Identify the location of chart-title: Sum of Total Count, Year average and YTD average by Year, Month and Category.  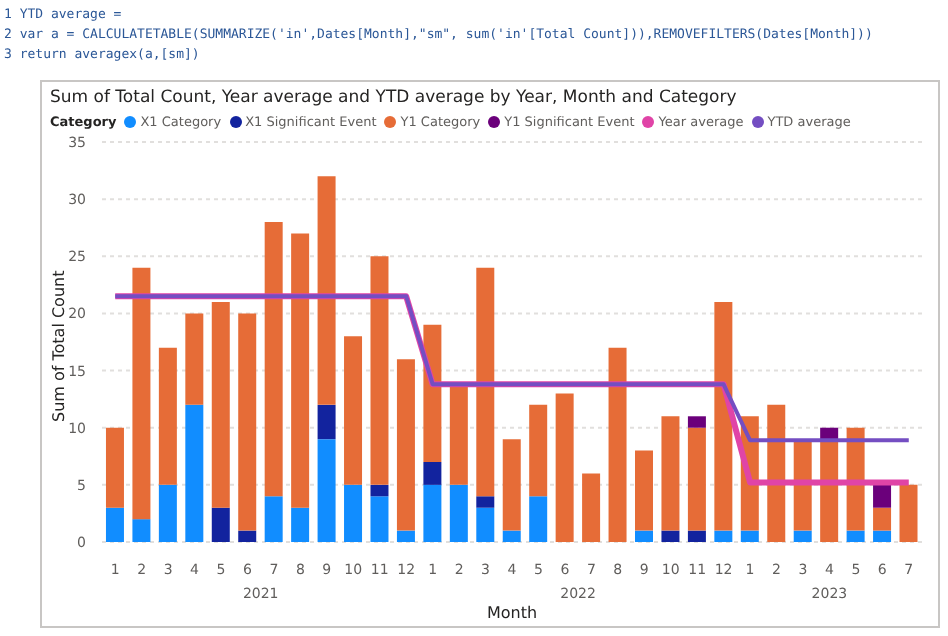
(393, 98).